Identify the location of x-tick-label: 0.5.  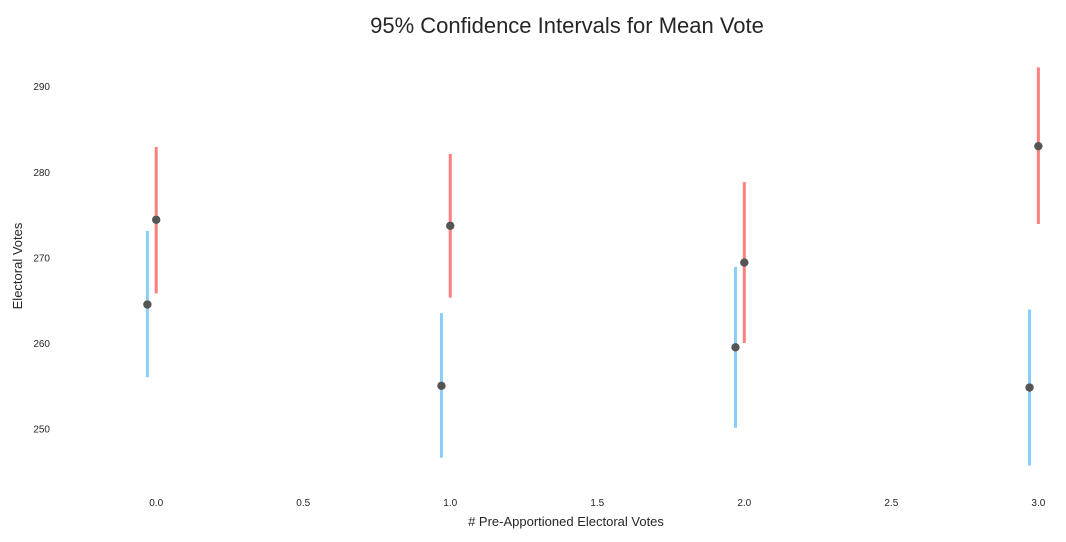
(303, 503).